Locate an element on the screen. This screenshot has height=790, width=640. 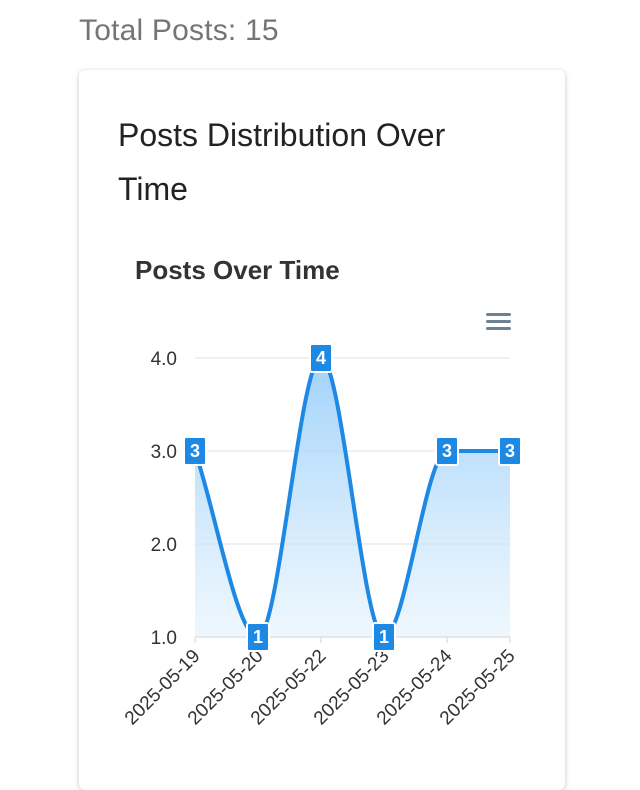
y-tick-label: 4.0 is located at coordinates (164, 359).